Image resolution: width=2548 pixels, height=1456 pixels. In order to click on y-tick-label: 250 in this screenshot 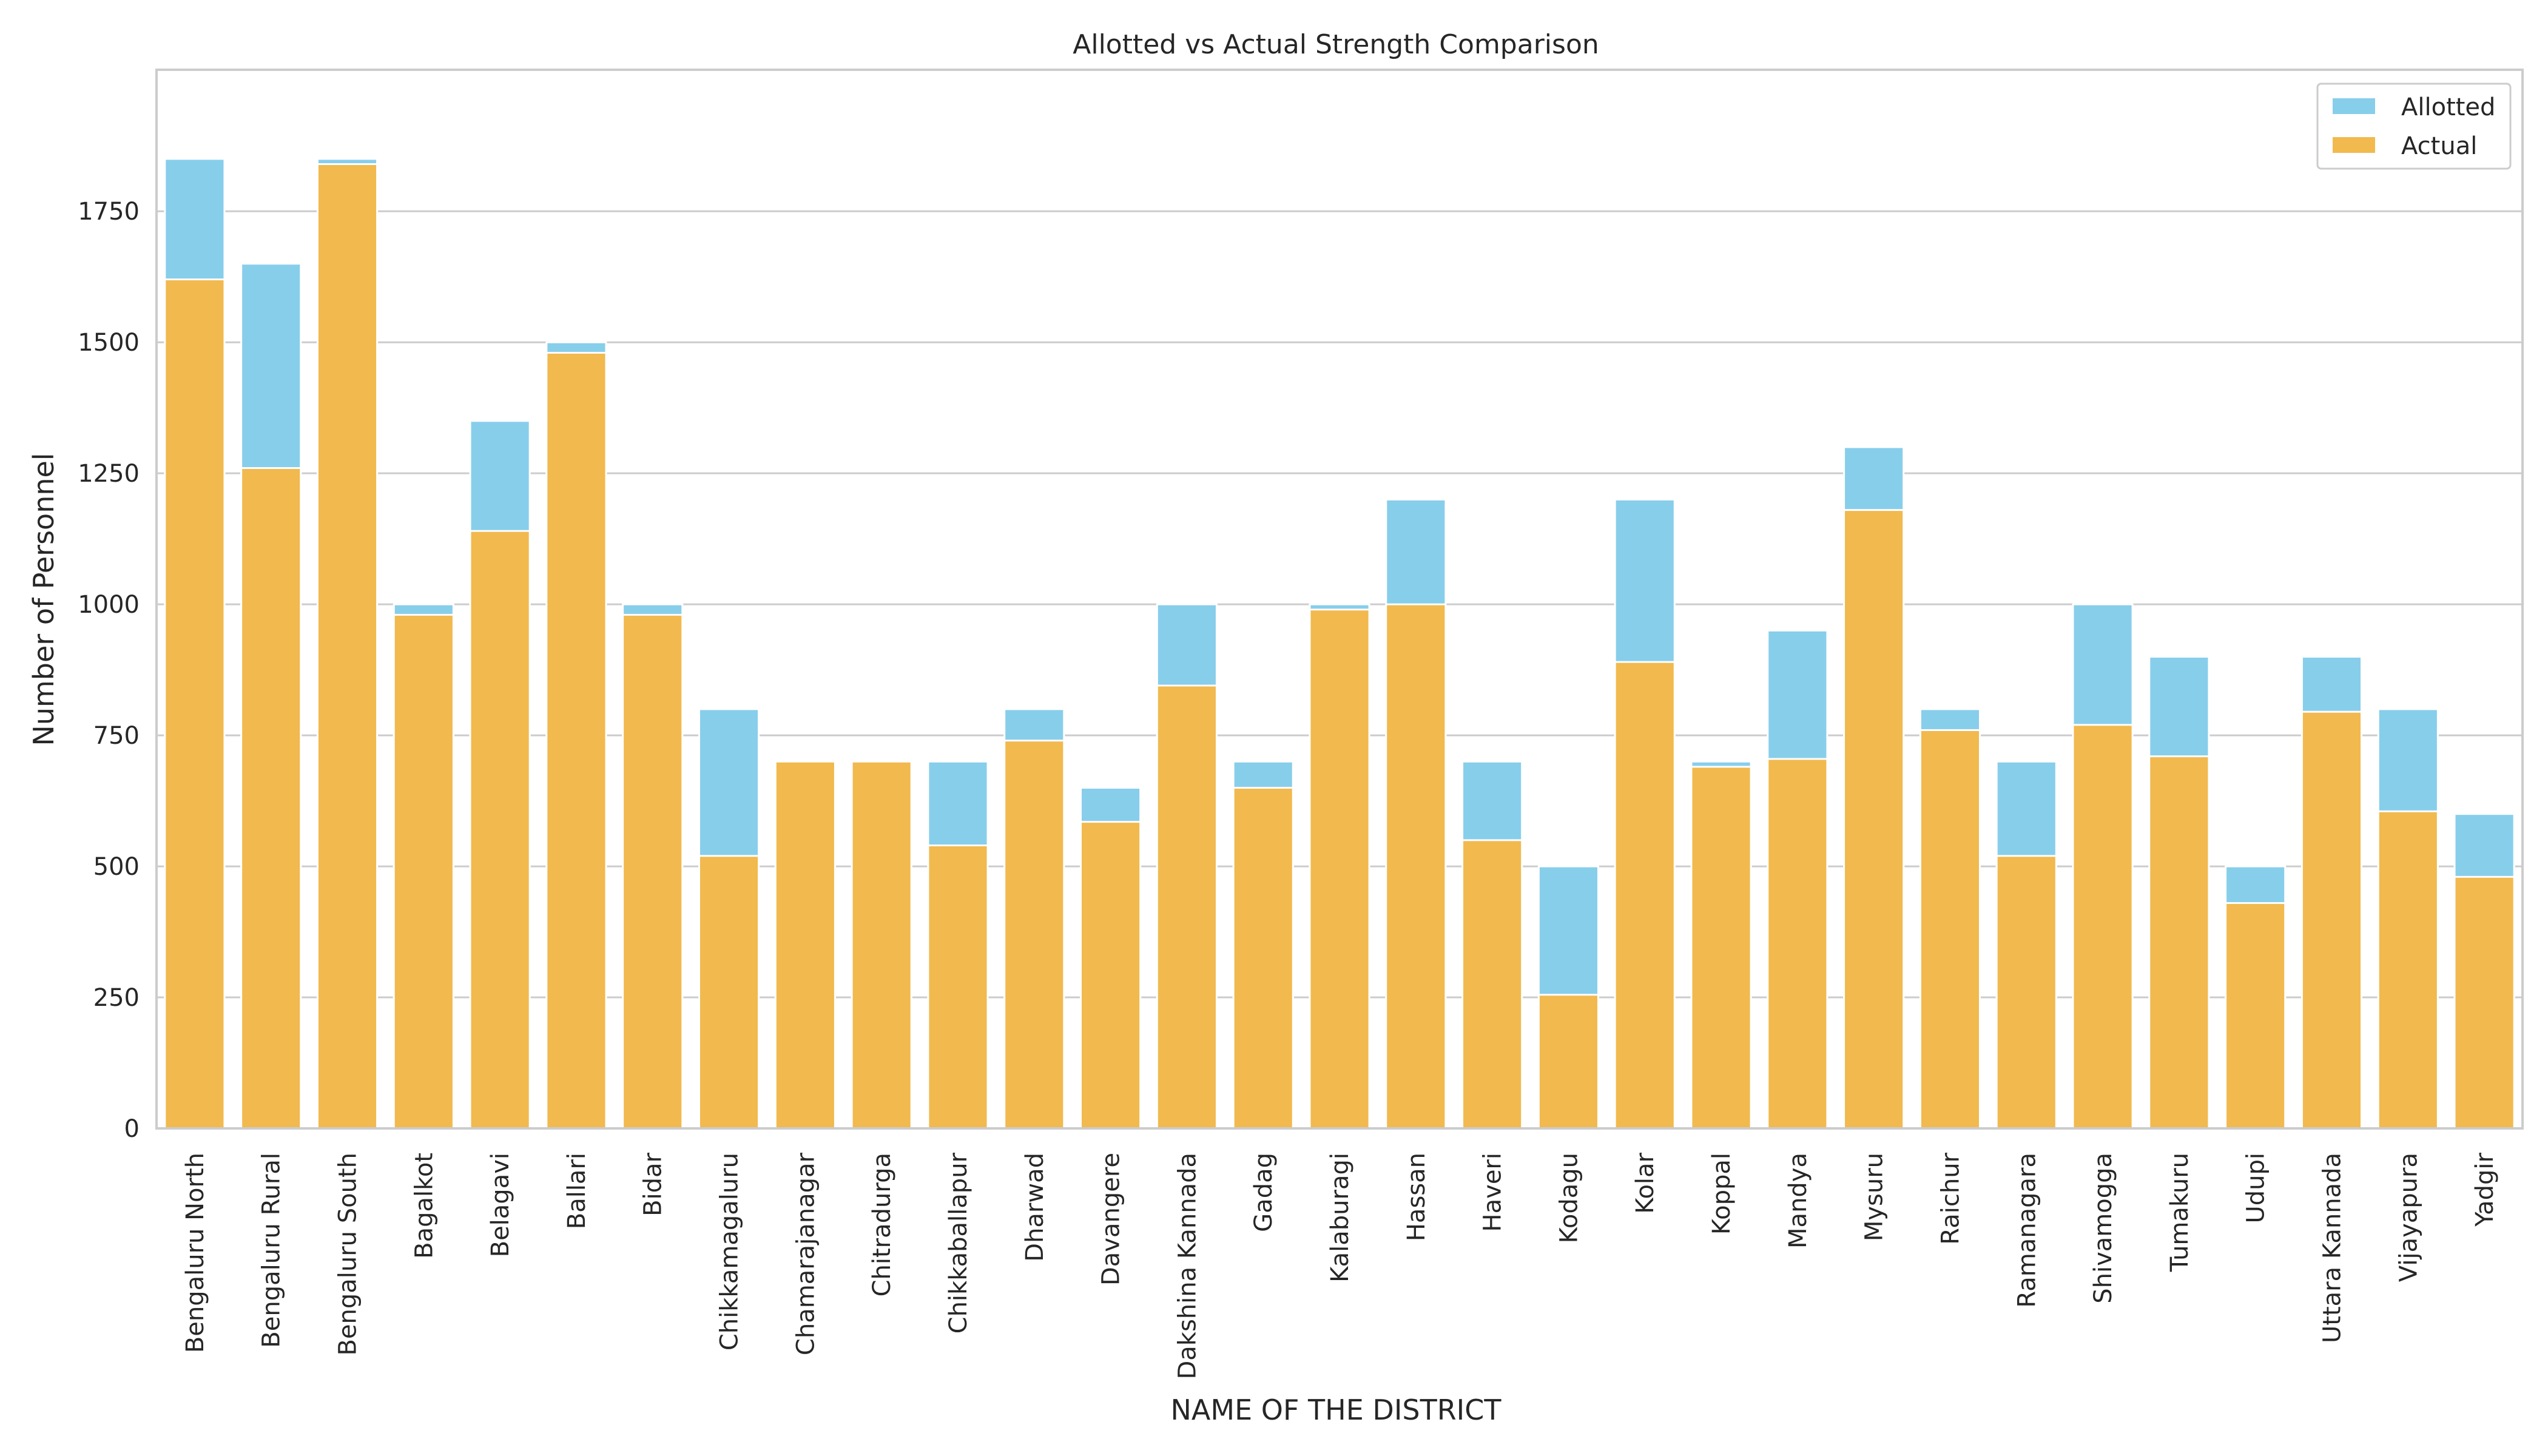, I will do `click(116, 998)`.